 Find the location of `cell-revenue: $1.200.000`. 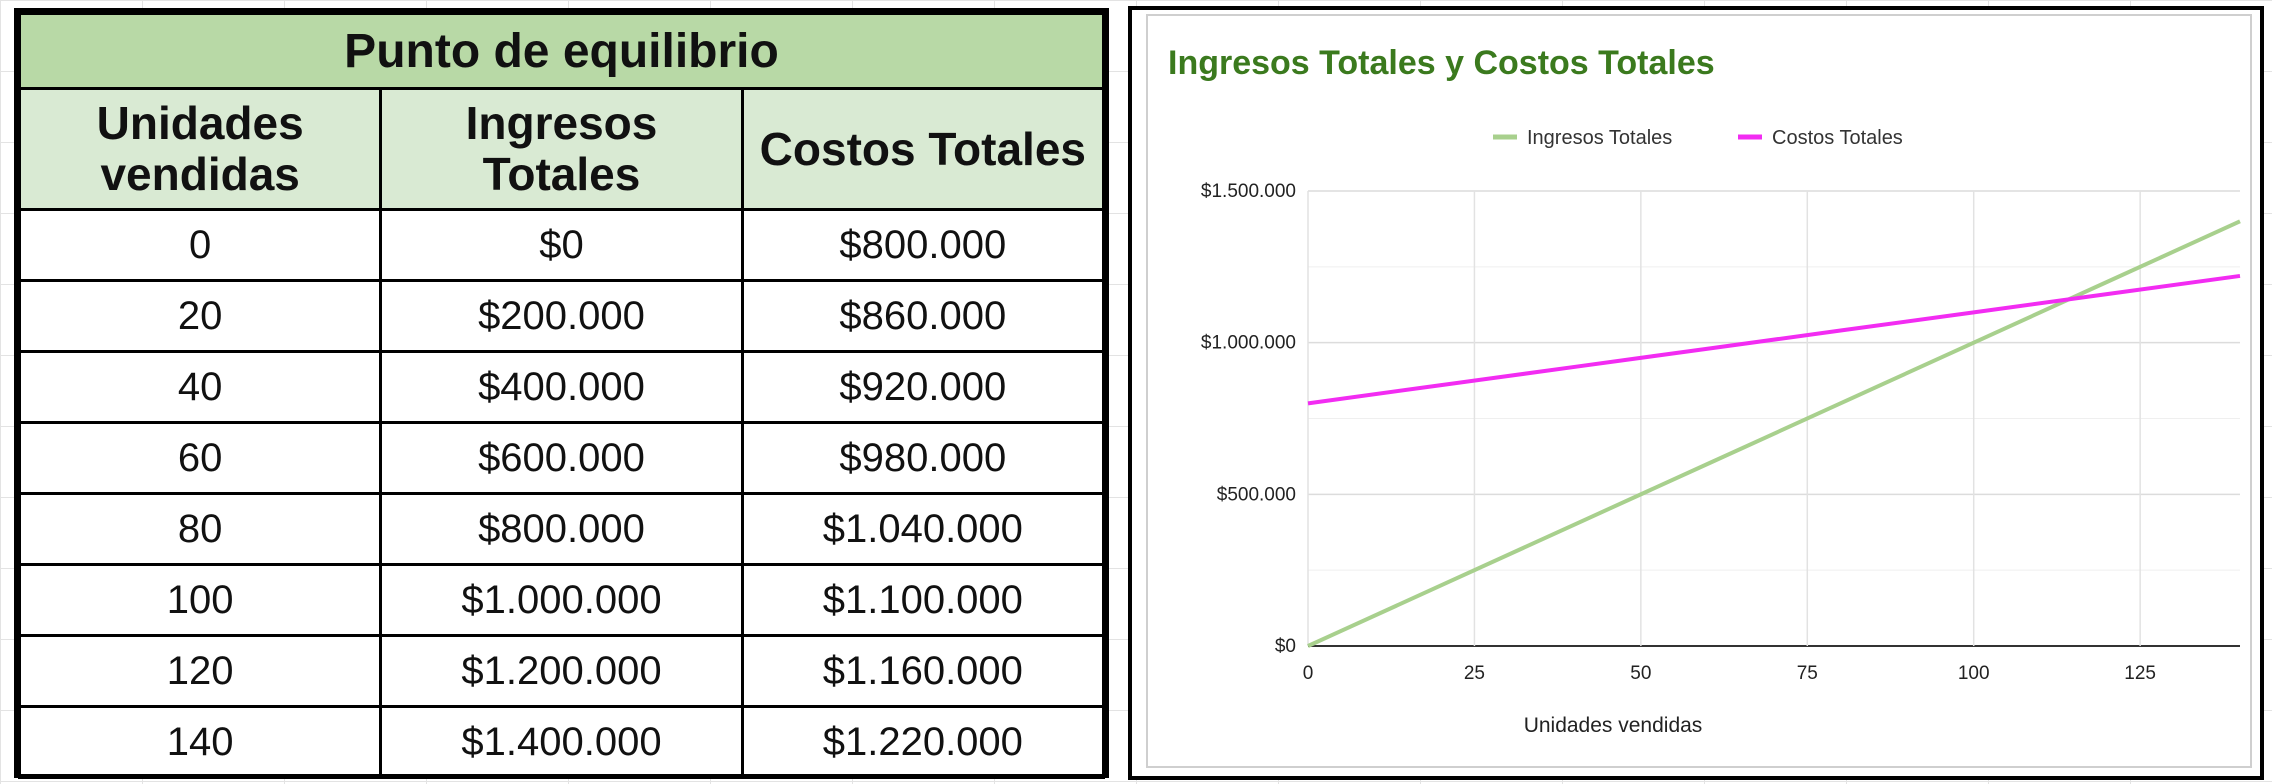

cell-revenue: $1.200.000 is located at coordinates (561, 671).